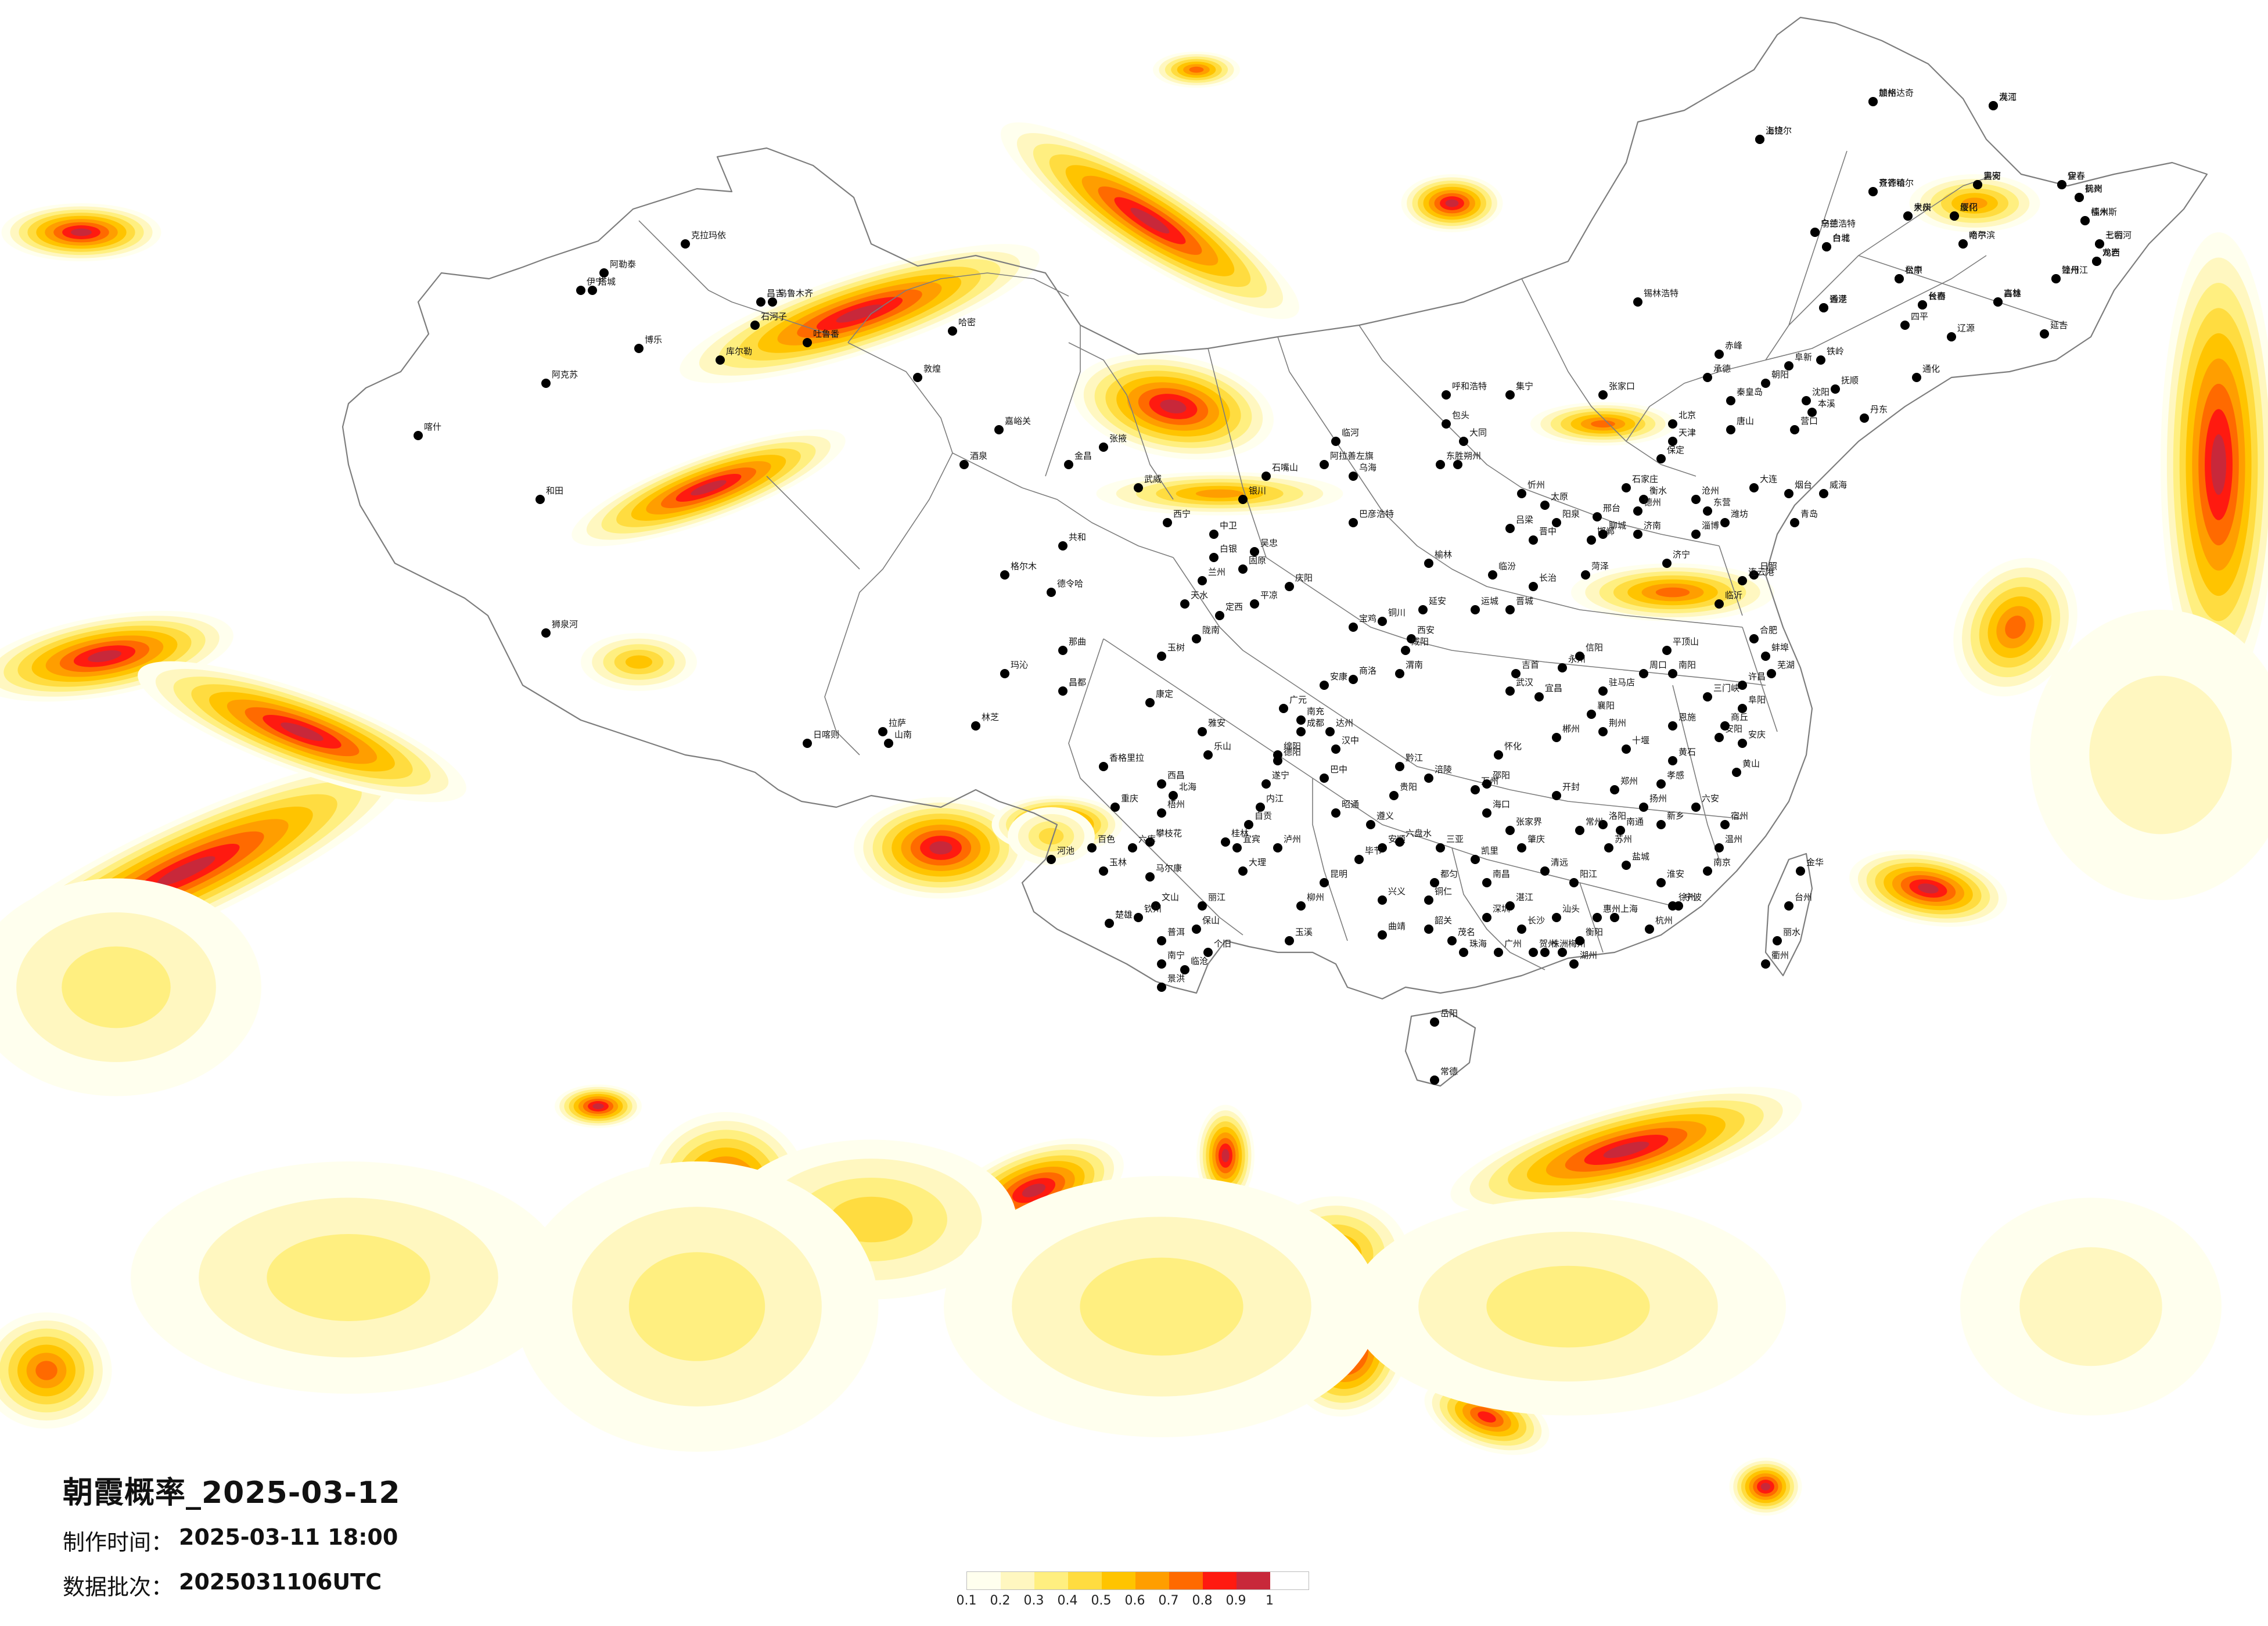 The width and height of the screenshot is (2268, 1626). Describe the element at coordinates (1757, 676) in the screenshot. I see `city-label: 许昌` at that location.